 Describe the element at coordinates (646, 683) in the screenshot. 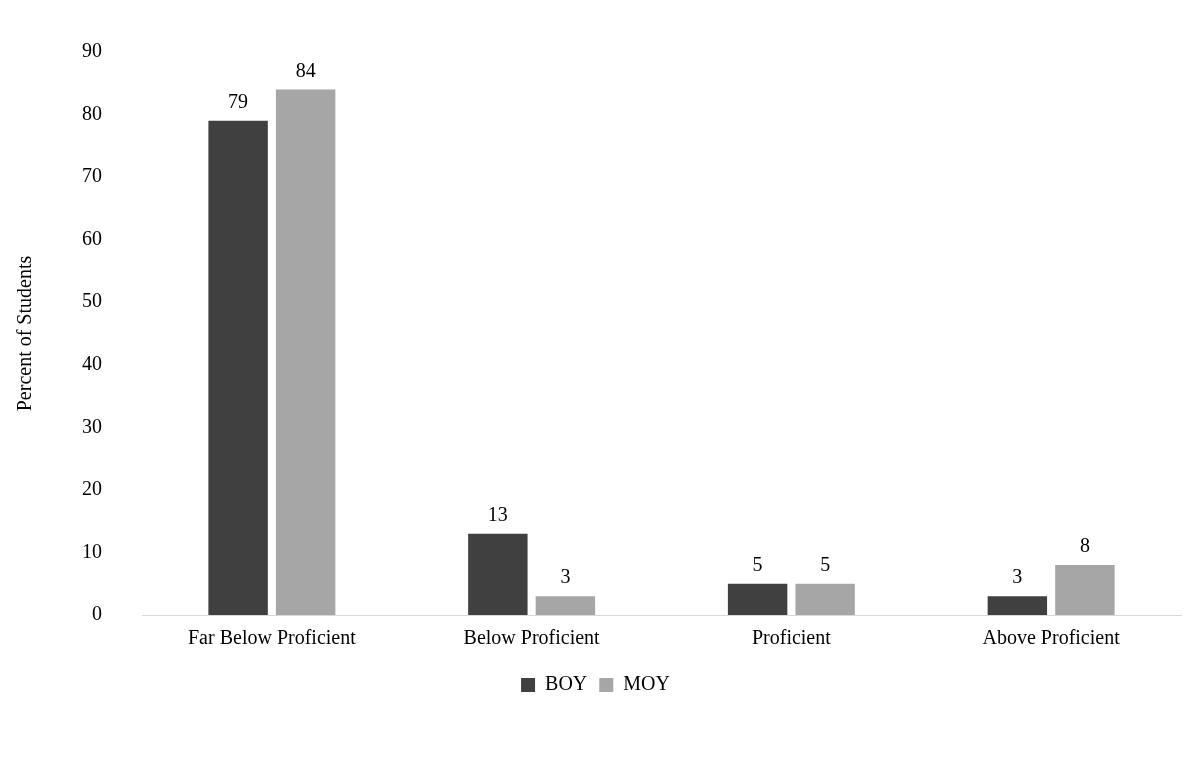

I see `legend-label: MOY` at that location.